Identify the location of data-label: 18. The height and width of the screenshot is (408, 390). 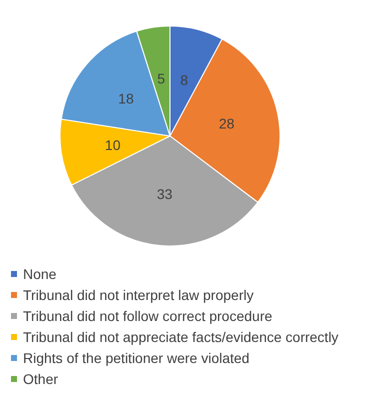
(126, 98).